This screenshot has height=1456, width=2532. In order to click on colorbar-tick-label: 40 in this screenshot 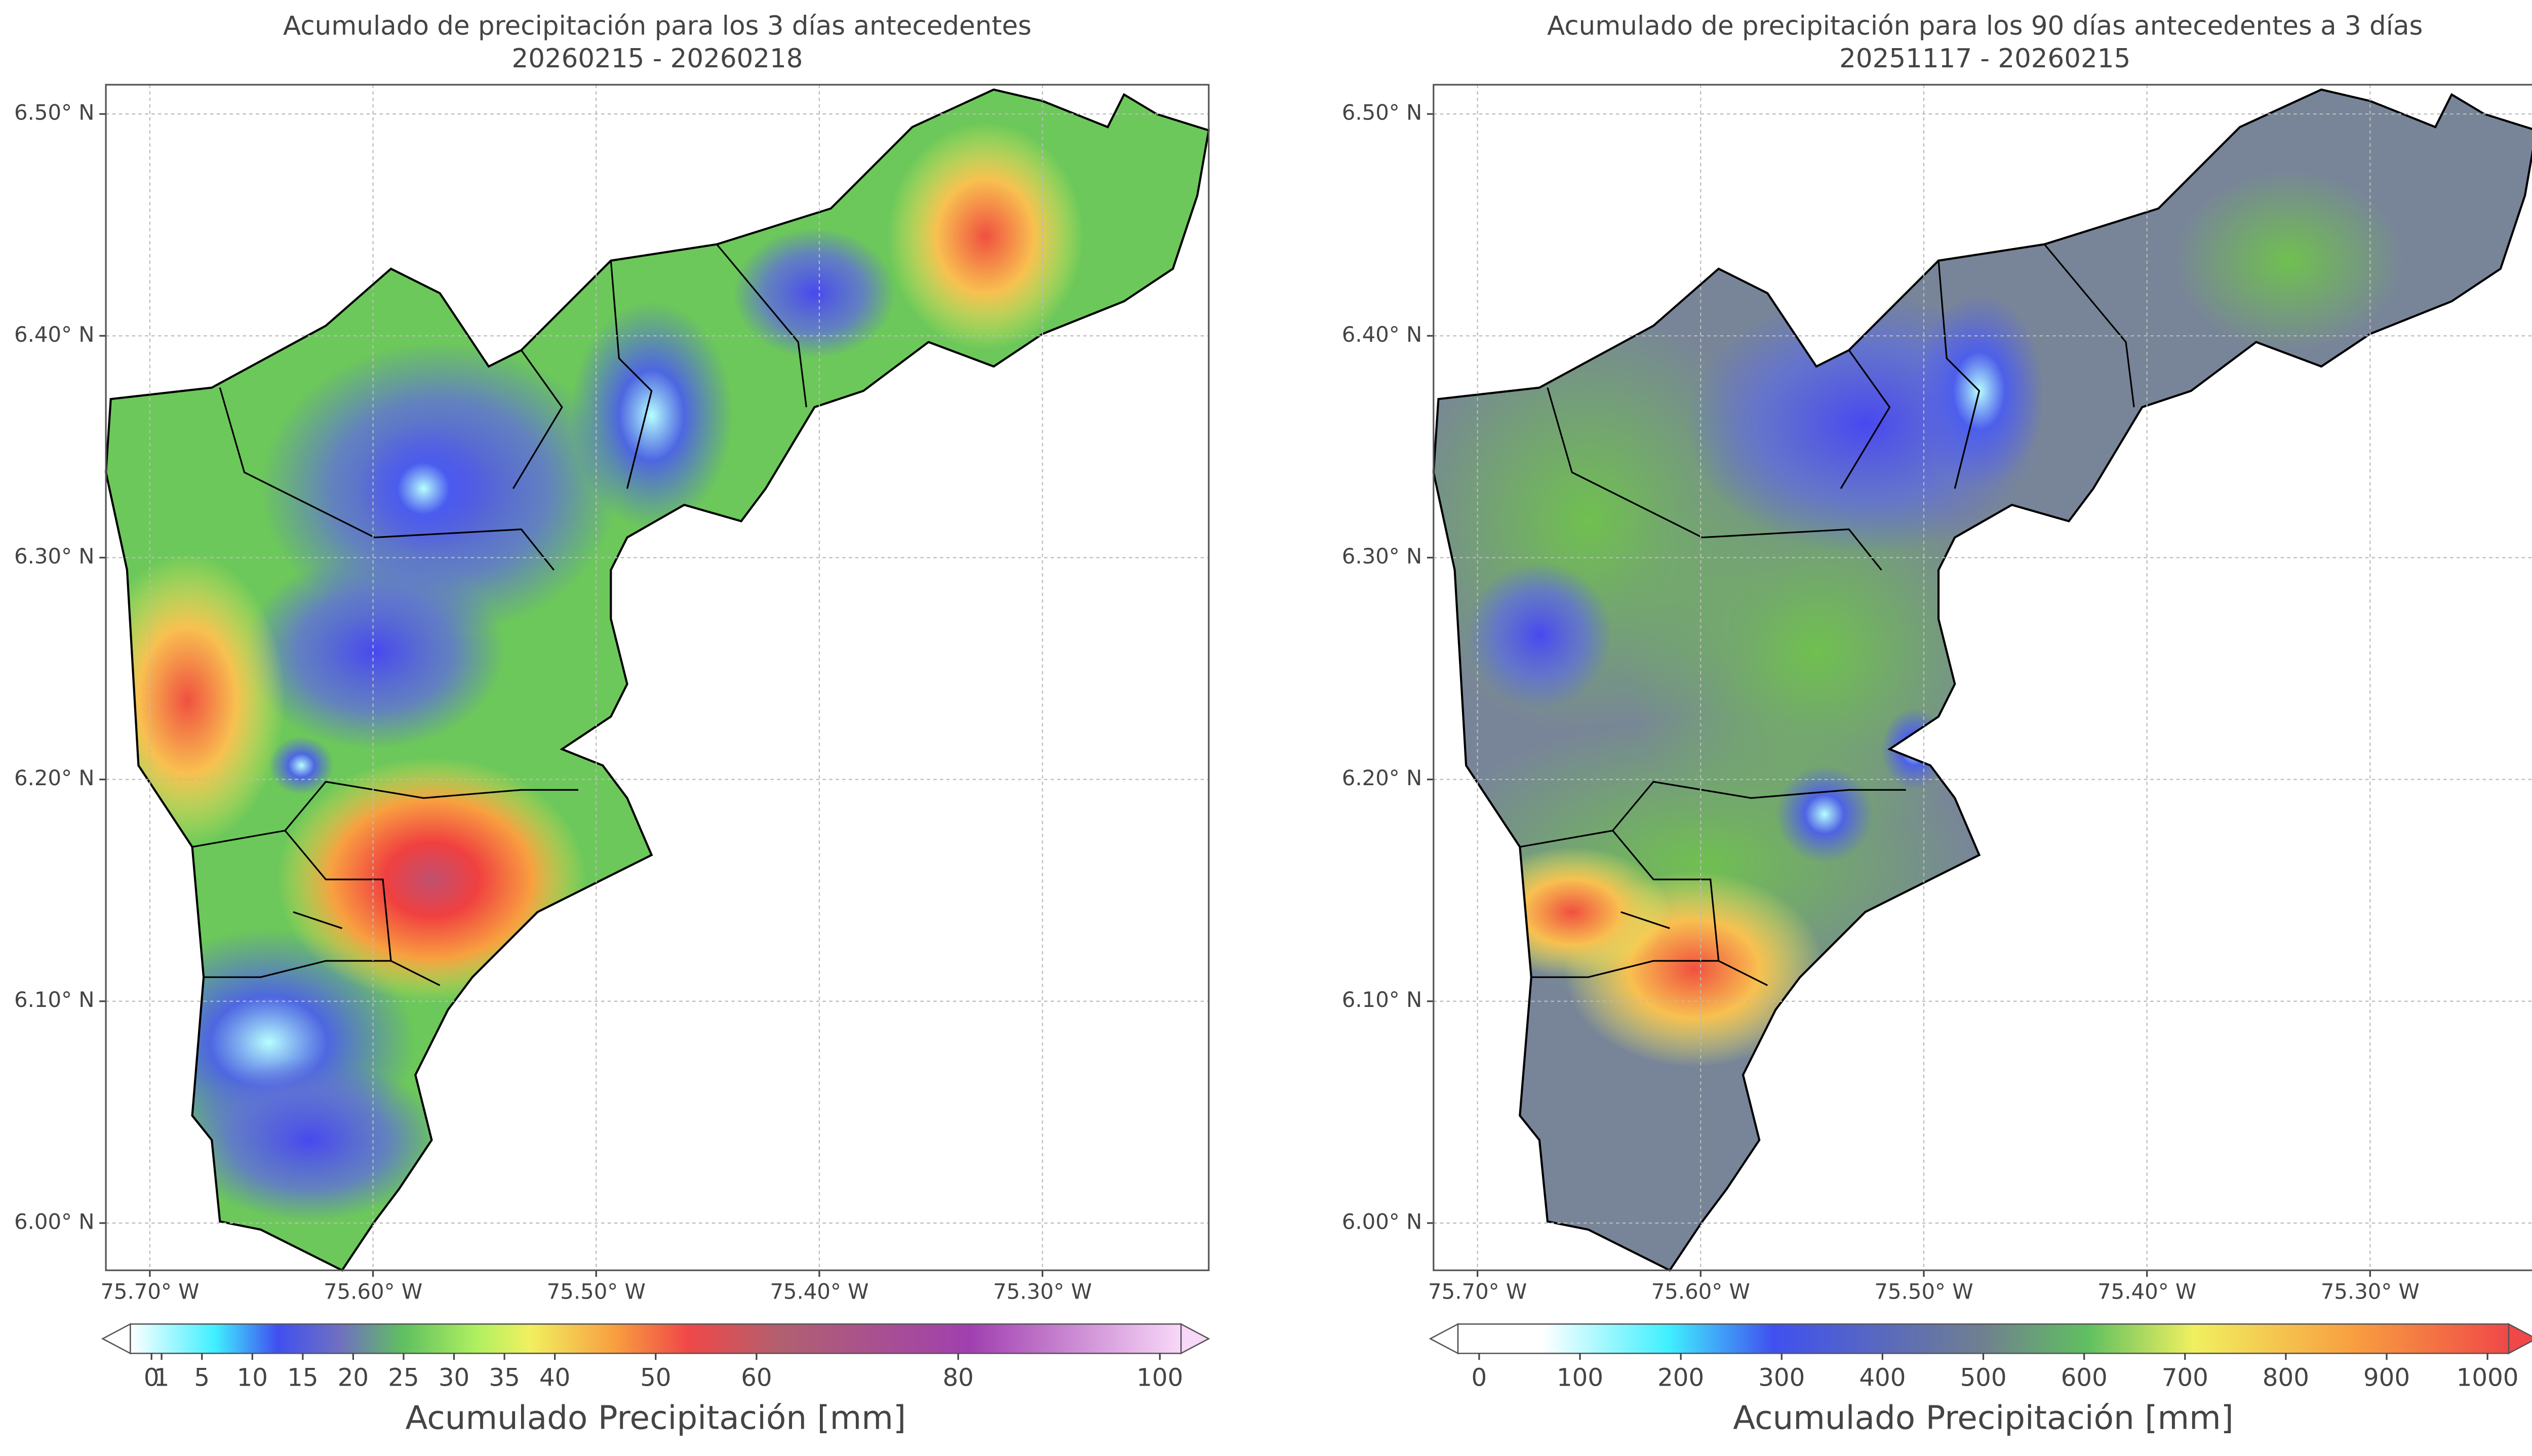, I will do `click(554, 1378)`.